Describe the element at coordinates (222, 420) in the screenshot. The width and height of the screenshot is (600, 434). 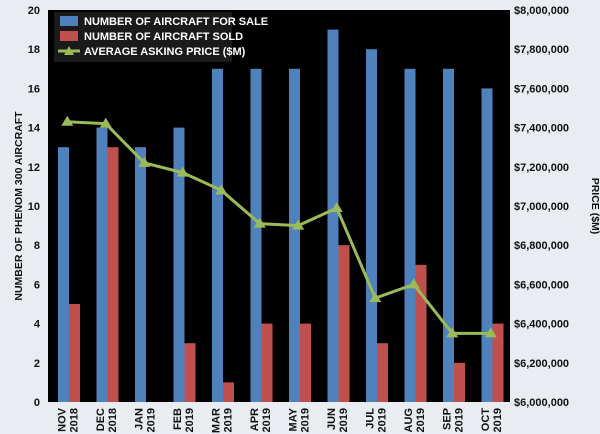
I see `x-tick-label: MAR2019` at that location.